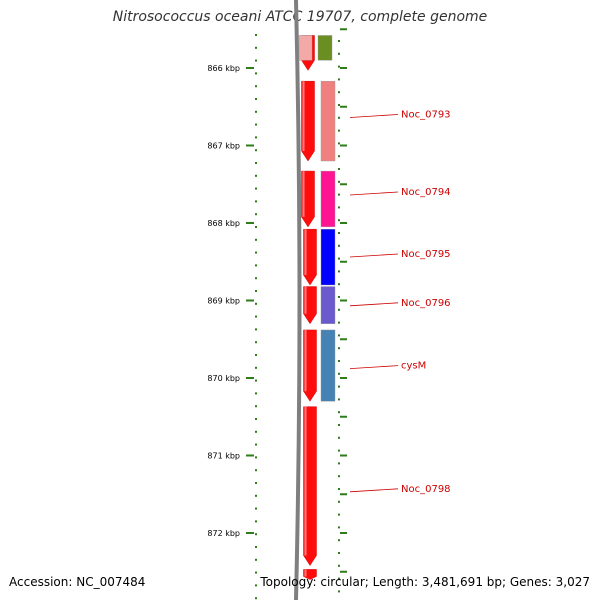 This screenshot has width=600, height=600. What do you see at coordinates (223, 223) in the screenshot?
I see `ruler-tick-label: 868 kbp` at bounding box center [223, 223].